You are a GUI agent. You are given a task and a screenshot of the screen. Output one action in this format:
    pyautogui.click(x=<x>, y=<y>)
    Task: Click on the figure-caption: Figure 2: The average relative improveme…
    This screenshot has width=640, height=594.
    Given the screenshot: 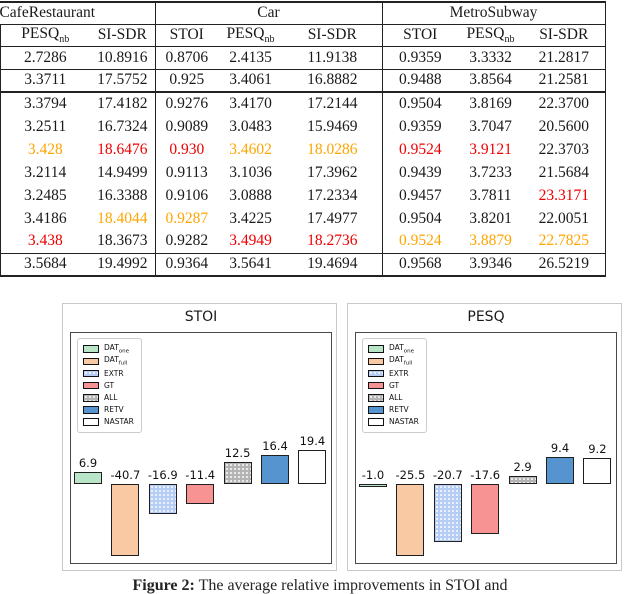 What is the action you would take?
    pyautogui.click(x=320, y=585)
    